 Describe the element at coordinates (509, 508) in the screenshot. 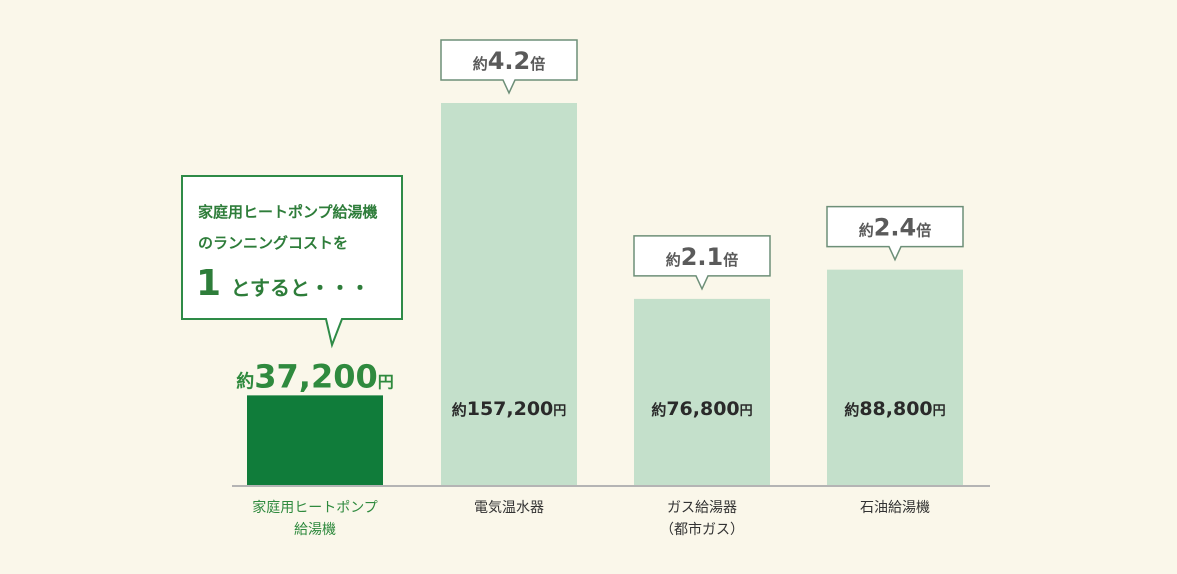

I see `category-label-1-0: 電気温水器` at that location.